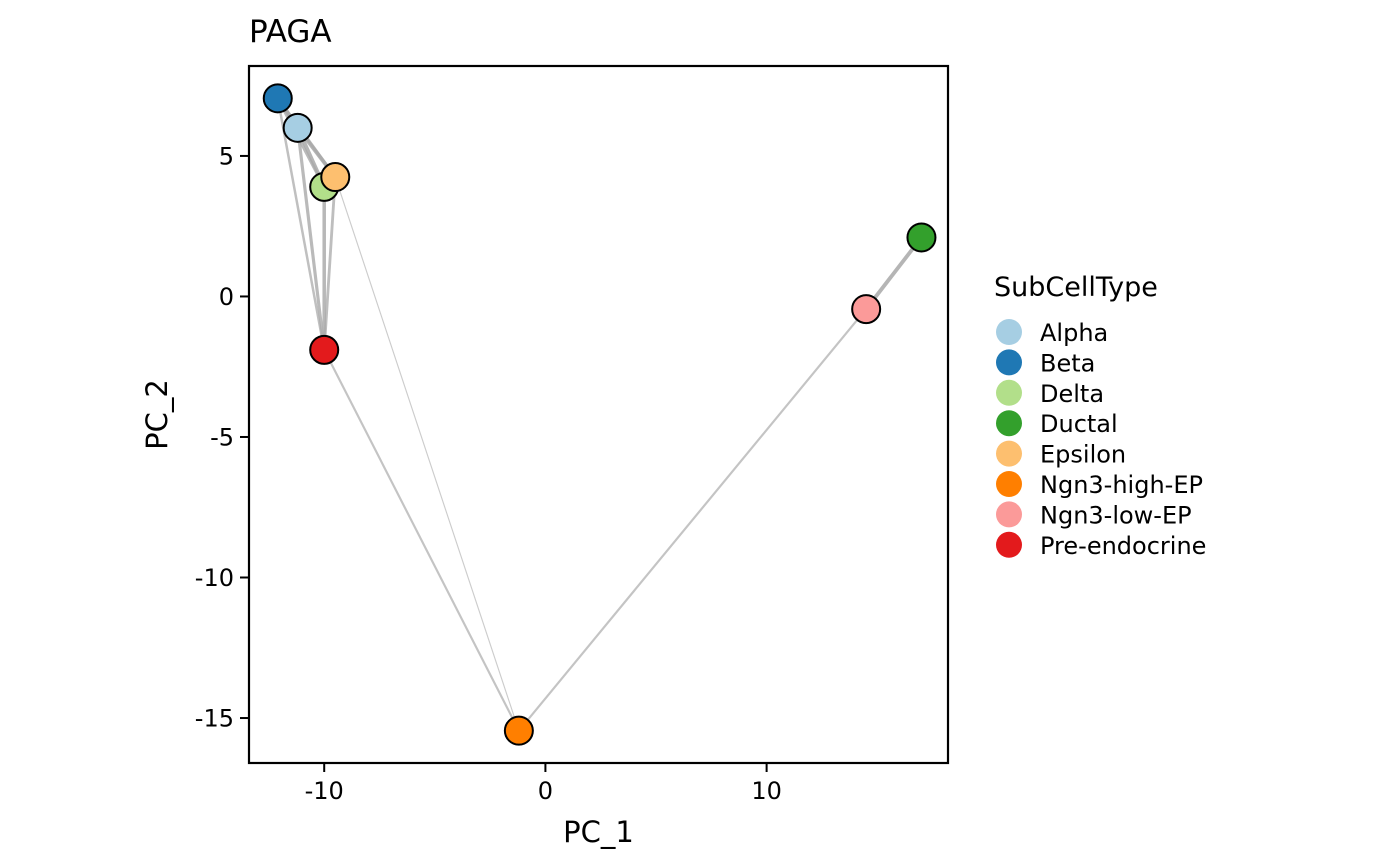 Image resolution: width=1400 pixels, height=866 pixels. What do you see at coordinates (1009, 362) in the screenshot?
I see `legend-key-beta` at bounding box center [1009, 362].